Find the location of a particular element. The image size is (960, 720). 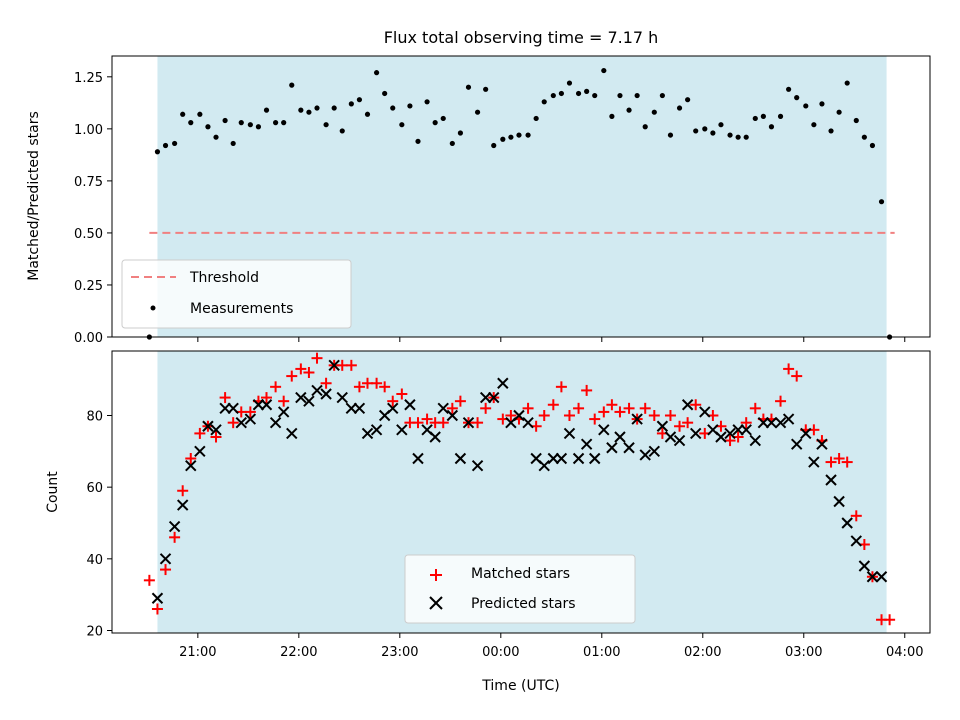

bottom-y-axis-label: Count is located at coordinates (53, 492).